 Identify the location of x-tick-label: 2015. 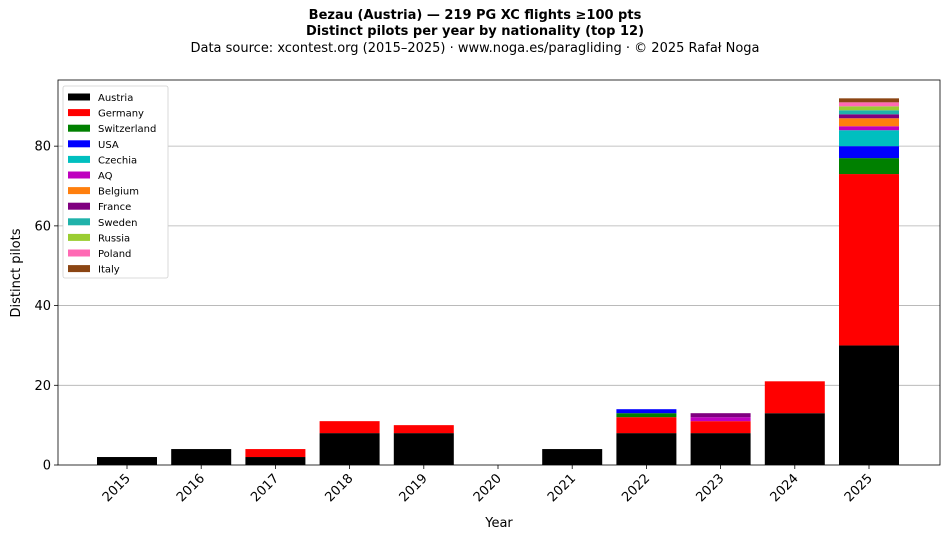
(117, 488).